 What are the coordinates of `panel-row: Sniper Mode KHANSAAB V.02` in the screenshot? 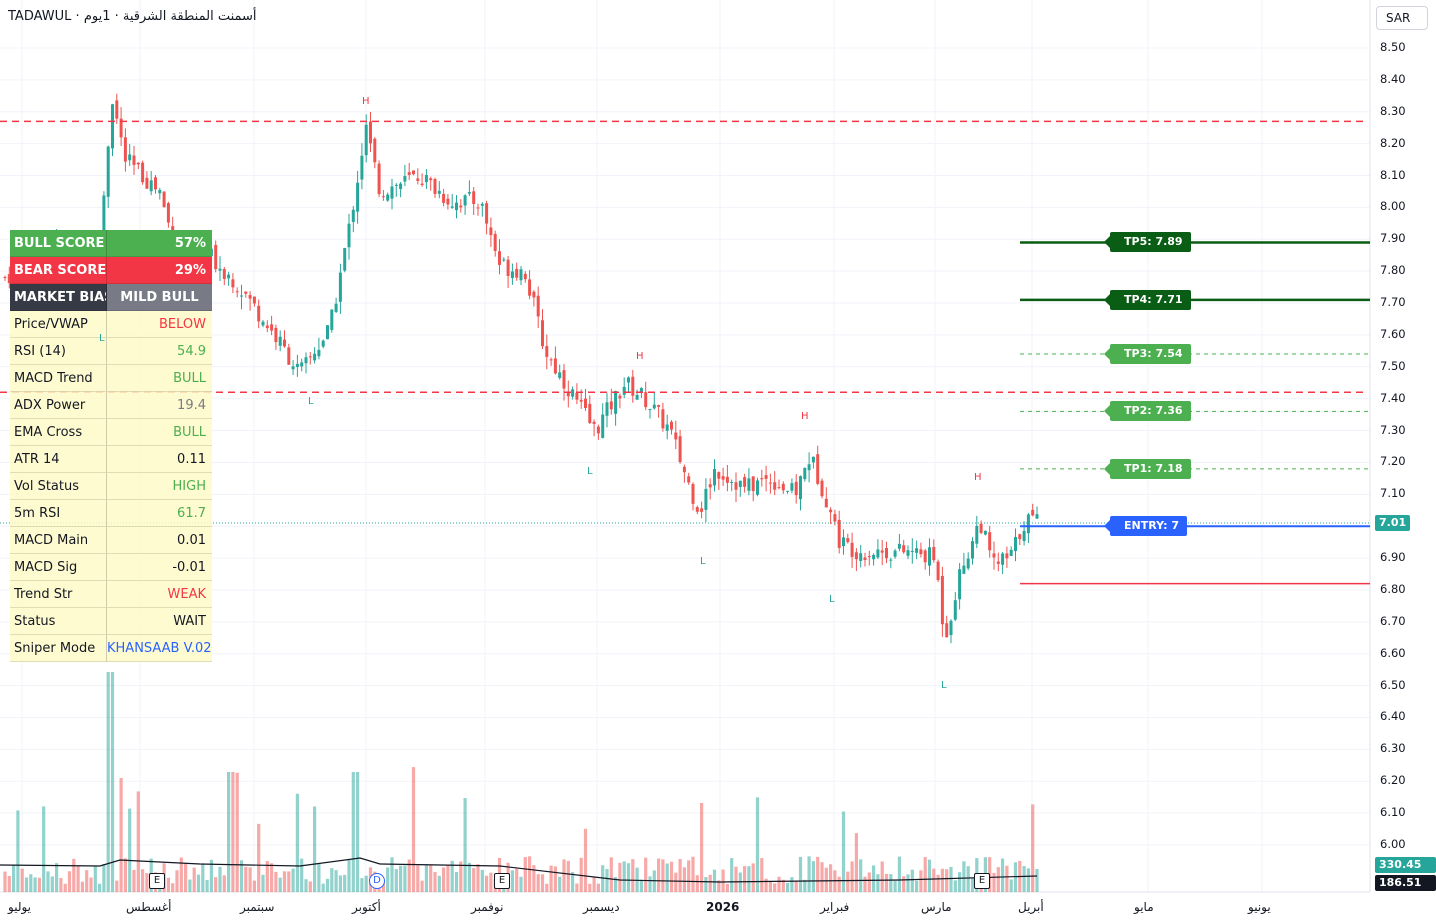 It's located at (111, 648).